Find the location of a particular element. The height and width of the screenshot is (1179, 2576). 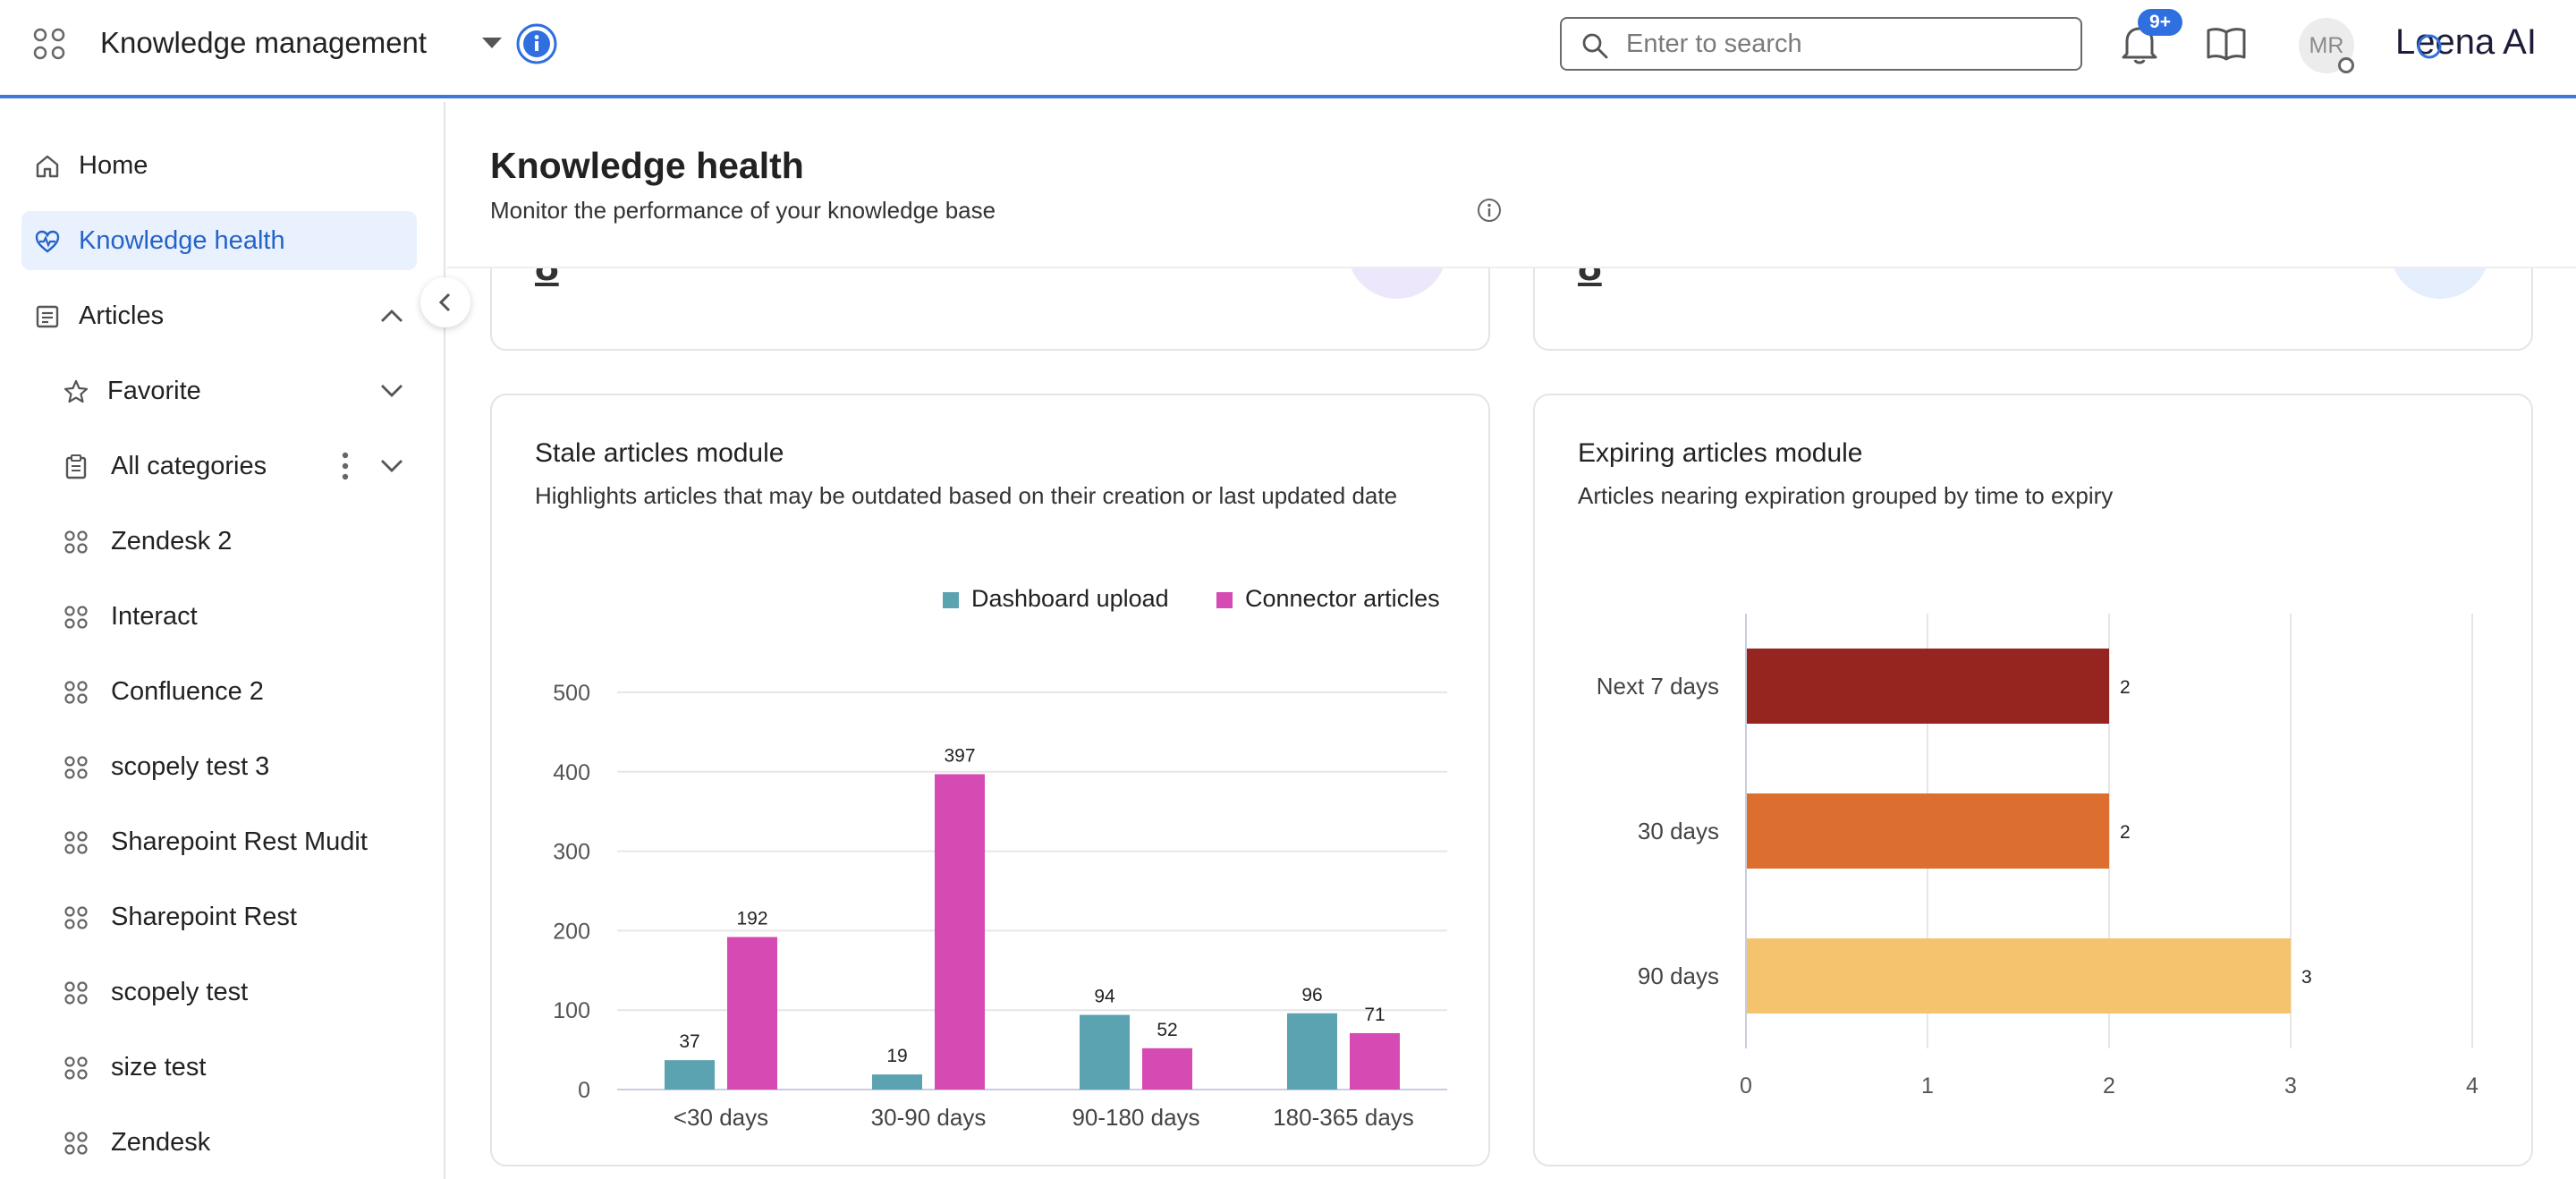

chevron-left-icon is located at coordinates (444, 302).